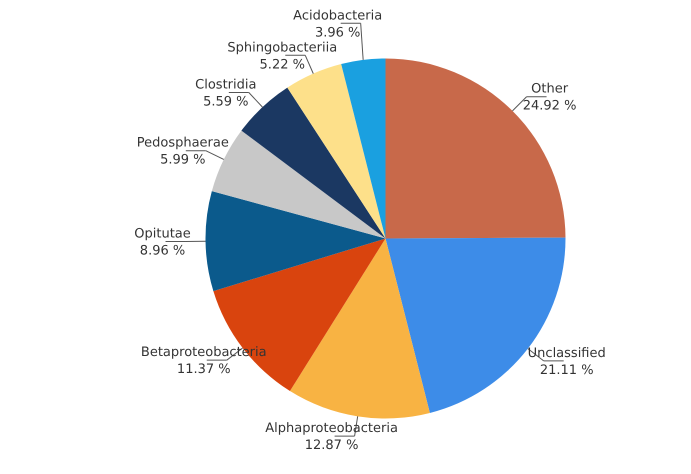 The width and height of the screenshot is (691, 474). What do you see at coordinates (337, 16) in the screenshot?
I see `slice-label: Acidobacteria` at bounding box center [337, 16].